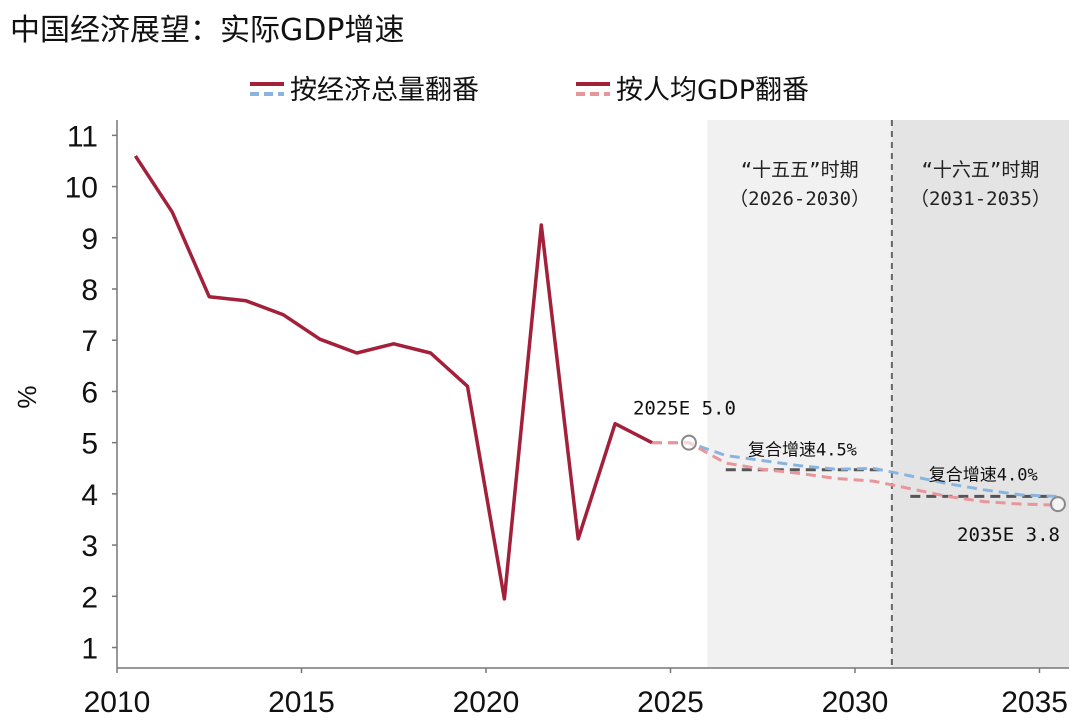 The width and height of the screenshot is (1080, 721). I want to click on marker-label-0: 2025E 5.0, so click(684, 409).